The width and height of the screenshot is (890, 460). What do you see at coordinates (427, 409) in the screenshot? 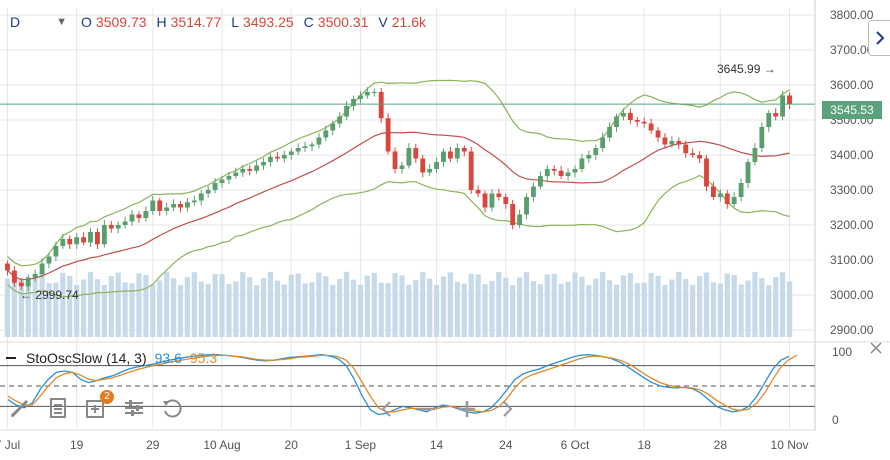
I see `zoom-out-icon` at bounding box center [427, 409].